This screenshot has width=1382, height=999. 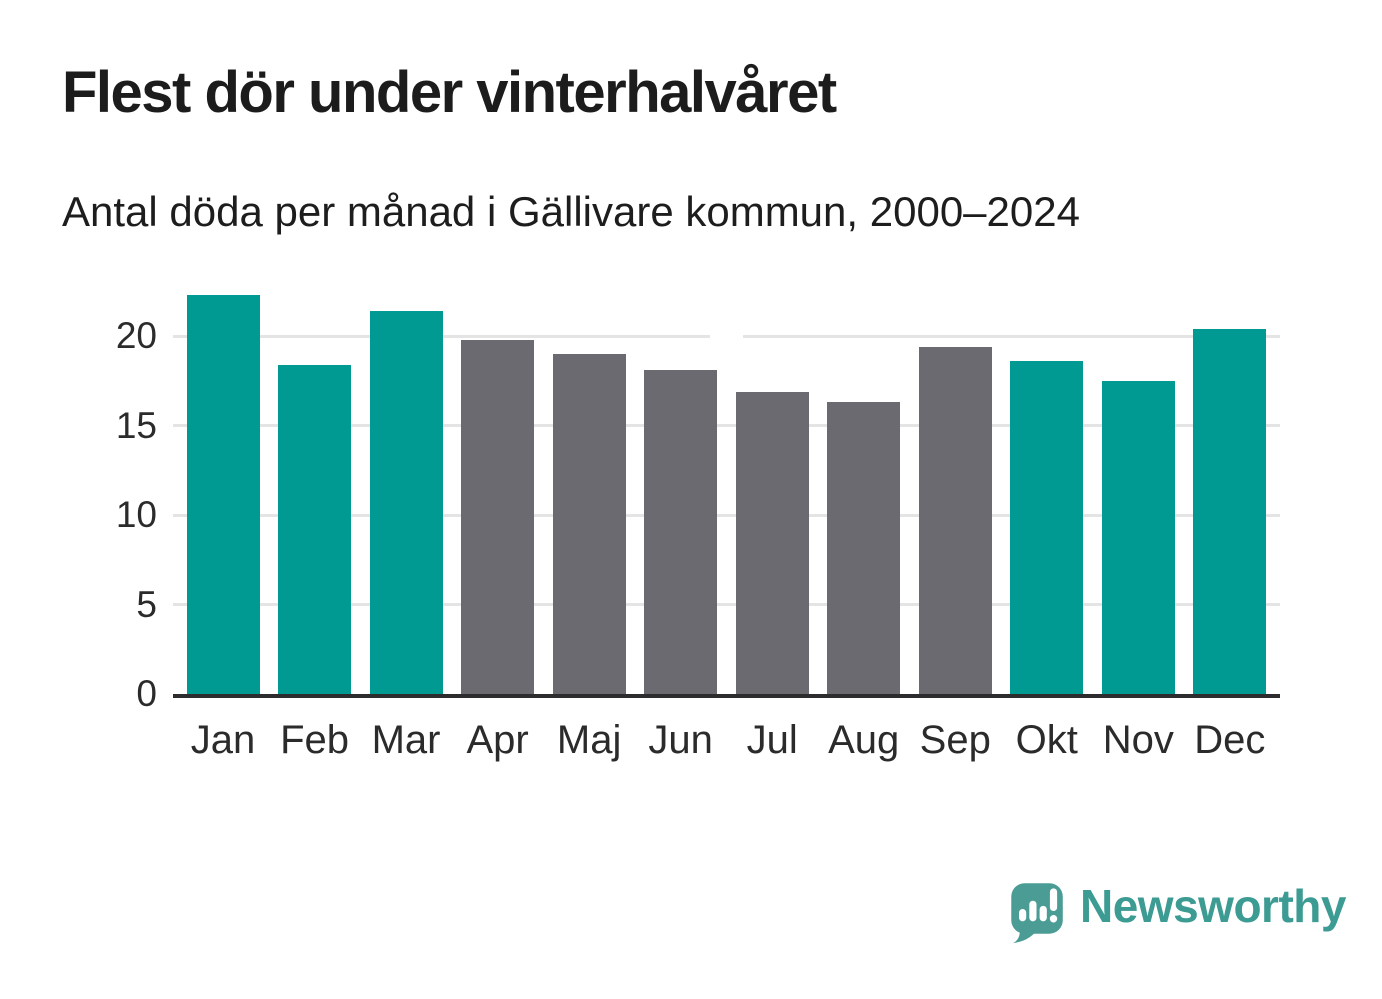 I want to click on x-tick-label-okt: Okt, so click(x=1046, y=740).